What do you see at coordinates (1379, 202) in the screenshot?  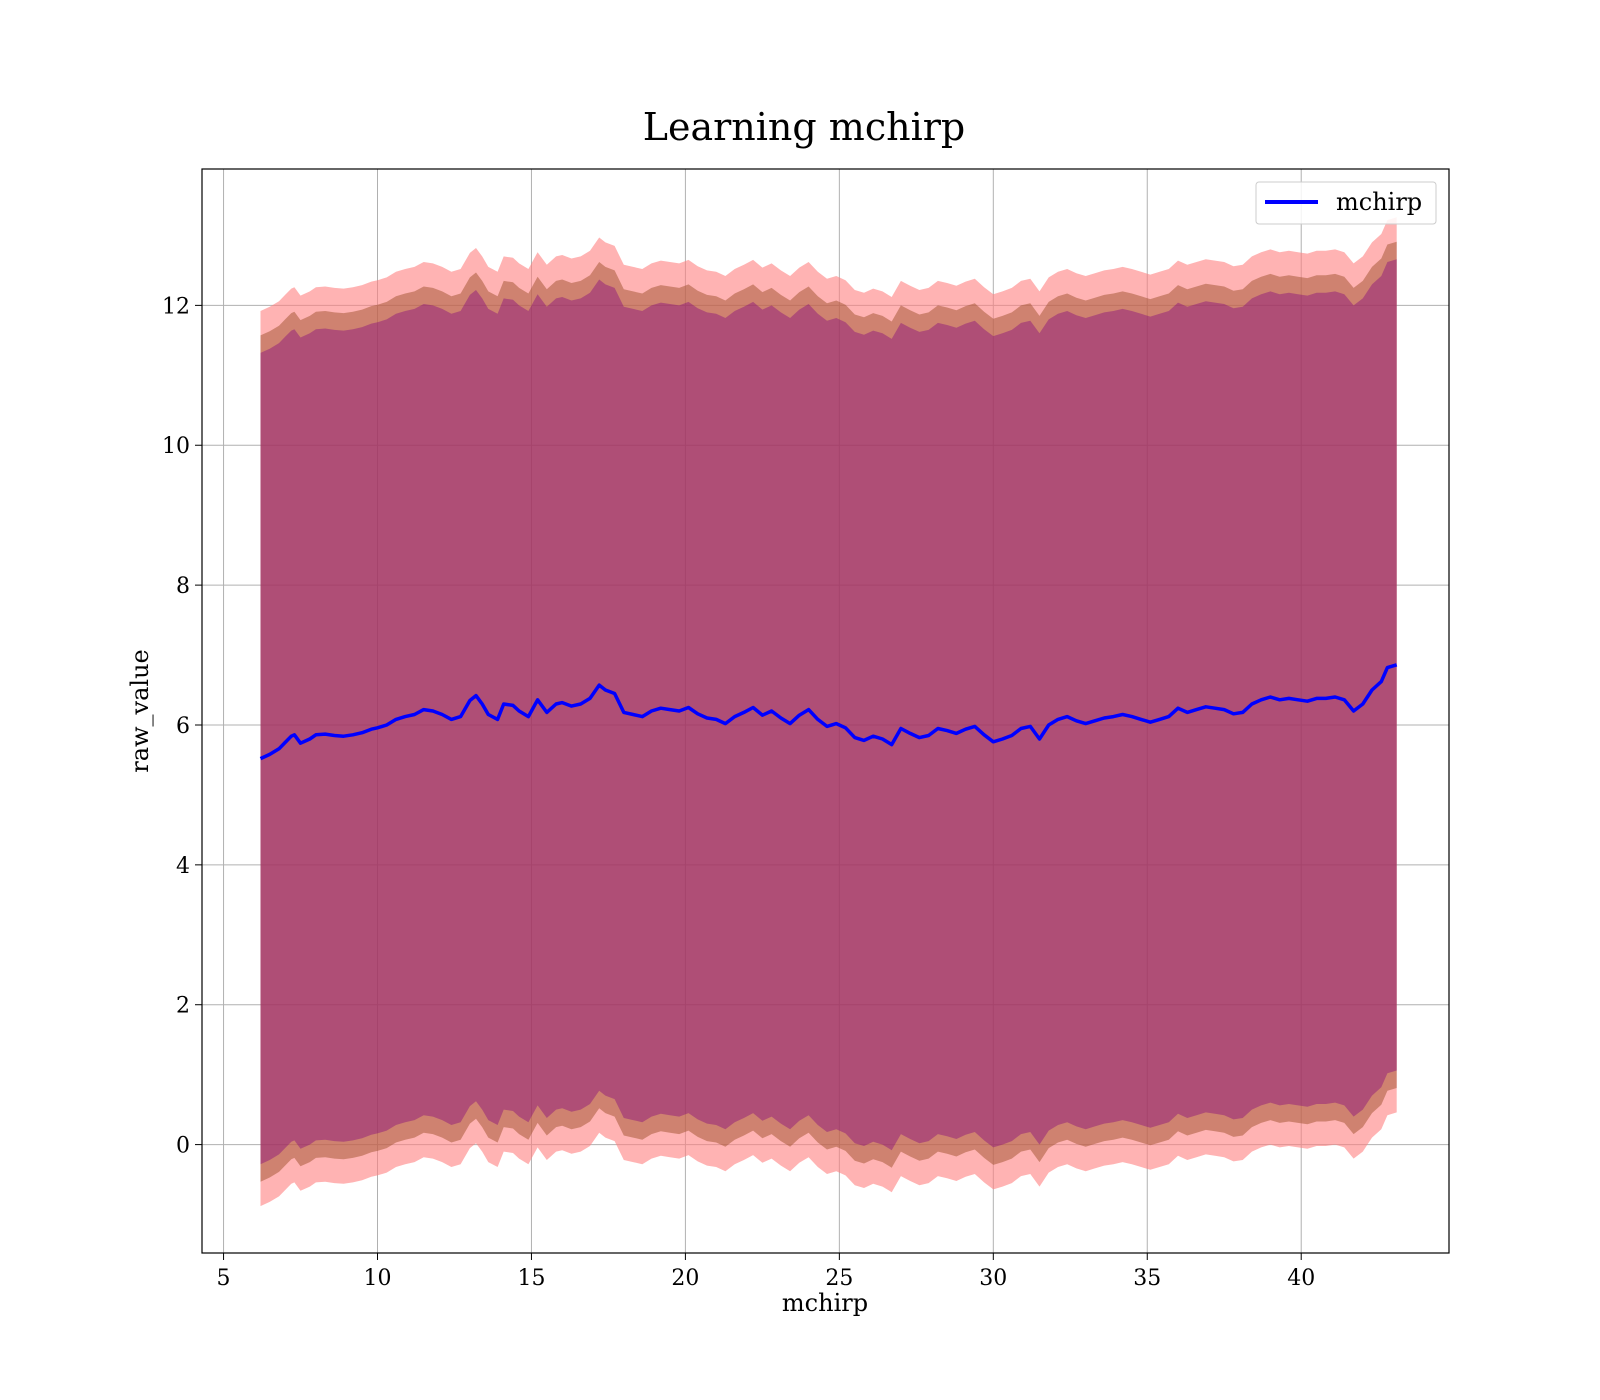 I see `legend-label-mchirp: mchirp` at bounding box center [1379, 202].